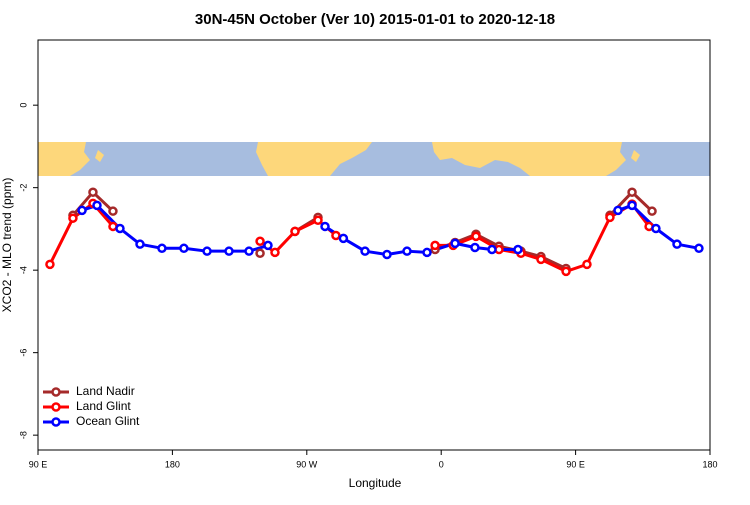  I want to click on x-axis-label: Longitude, so click(375, 483).